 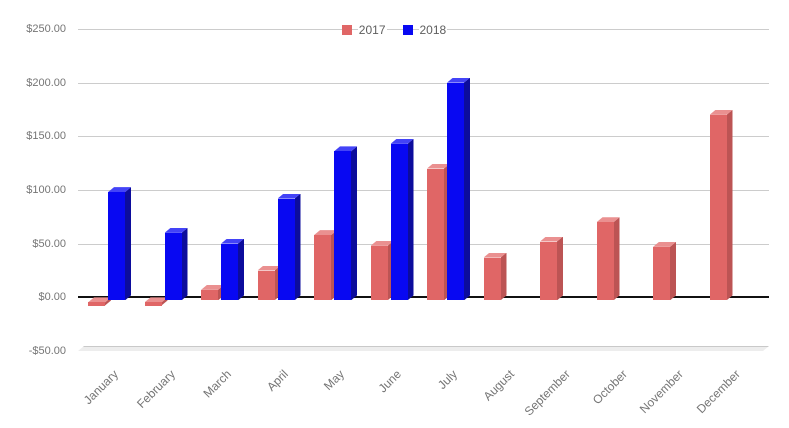 I want to click on legend-swatch-2018-icon, so click(x=407, y=30).